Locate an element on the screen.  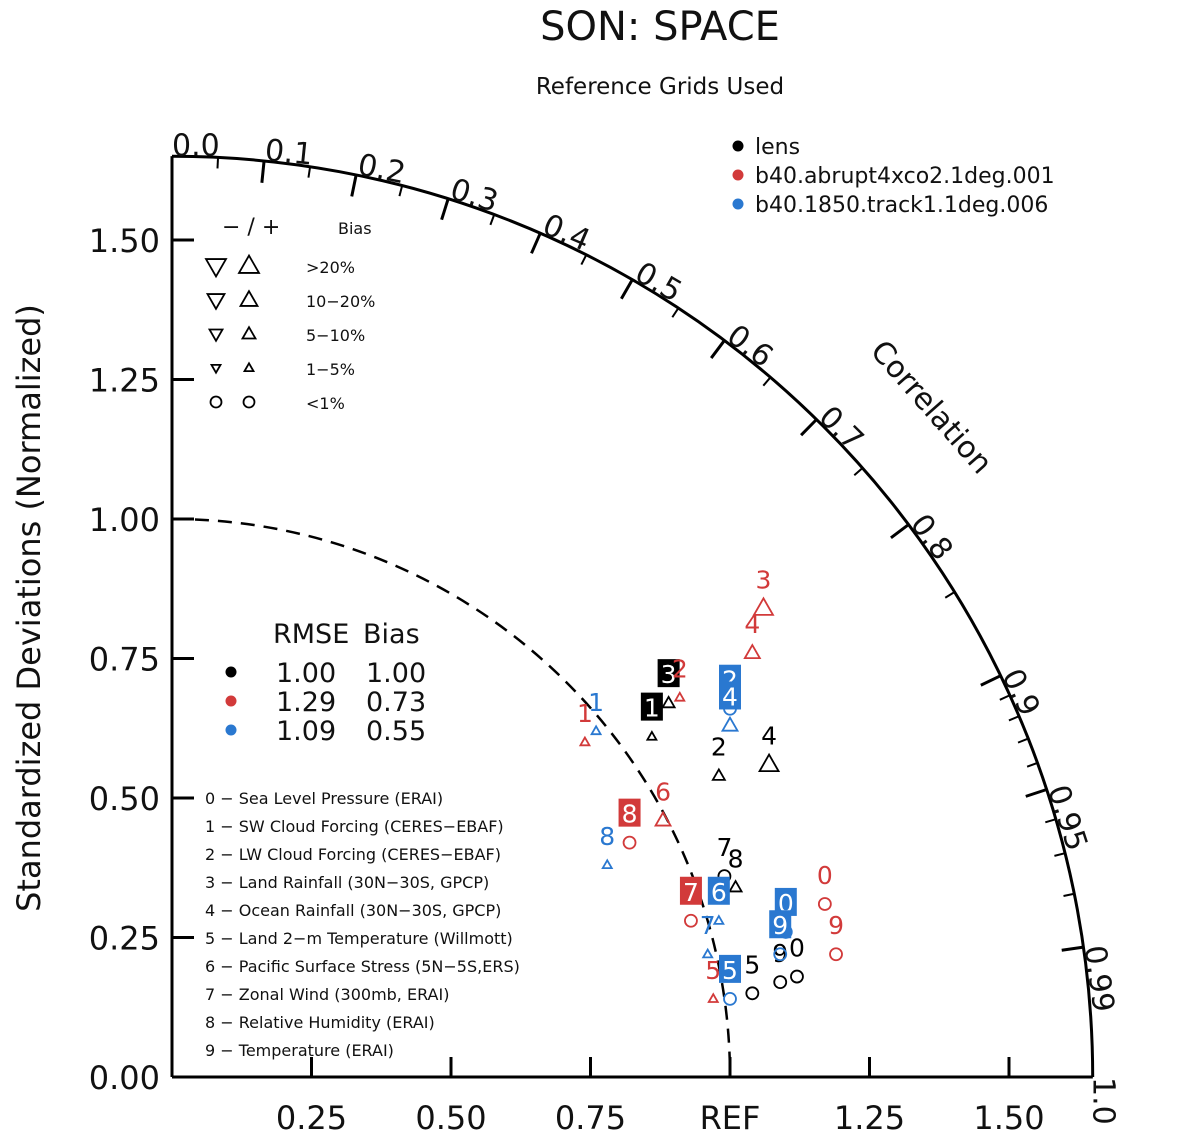
corr-tick-label: 0.7 is located at coordinates (841, 428).